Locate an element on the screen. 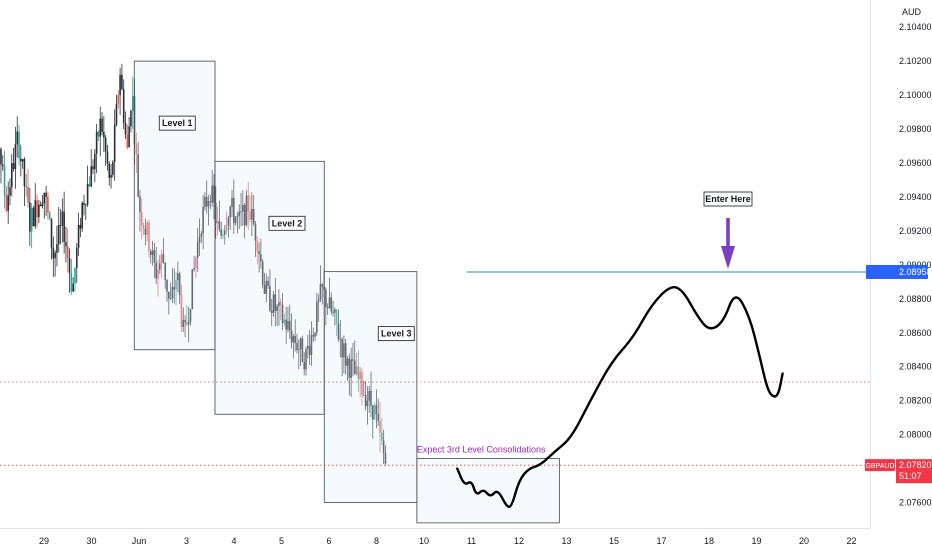 The width and height of the screenshot is (932, 550). entry-price-tag-label: 2.08958 is located at coordinates (915, 272).